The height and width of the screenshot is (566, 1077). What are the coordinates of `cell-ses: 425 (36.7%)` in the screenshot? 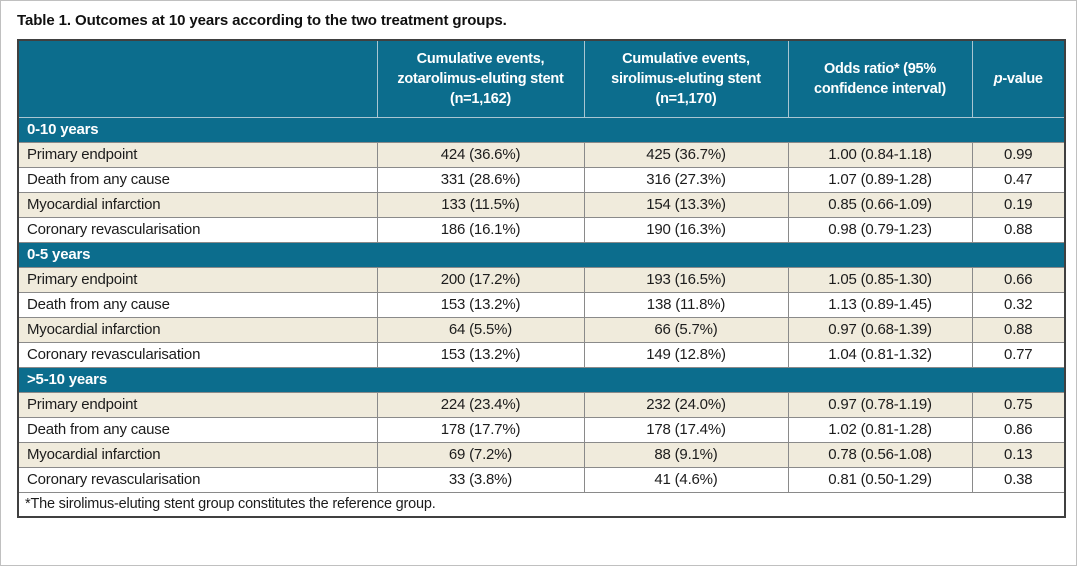 It's located at (686, 154).